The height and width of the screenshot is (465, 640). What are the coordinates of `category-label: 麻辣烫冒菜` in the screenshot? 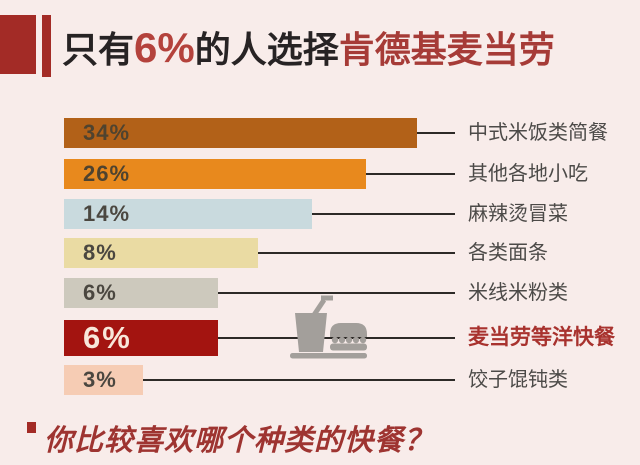 It's located at (518, 214).